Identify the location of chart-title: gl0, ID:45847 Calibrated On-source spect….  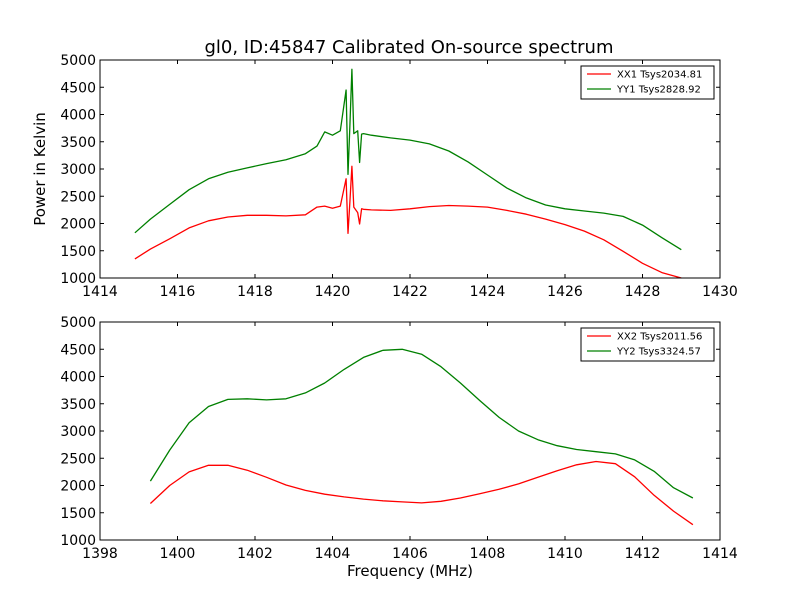
(408, 47).